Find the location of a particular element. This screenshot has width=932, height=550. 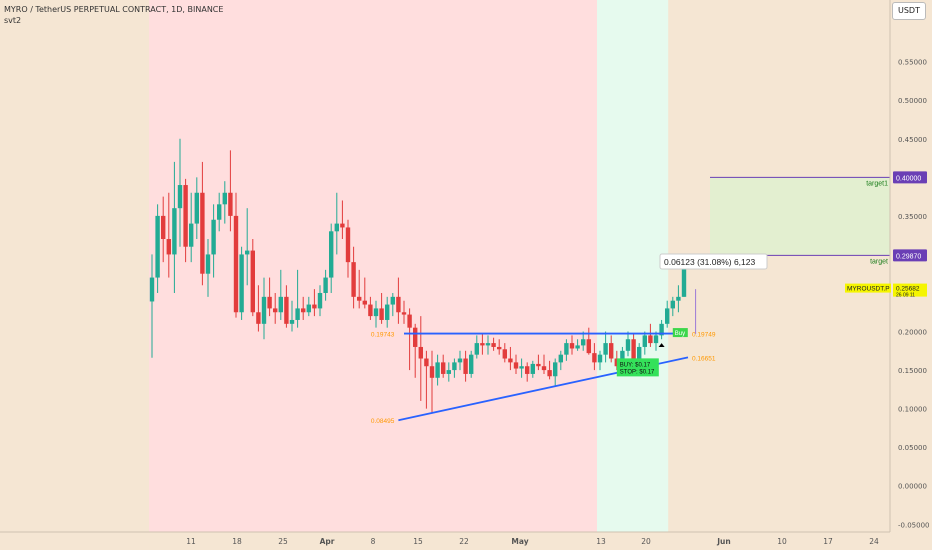

target-zone is located at coordinates (800, 216).